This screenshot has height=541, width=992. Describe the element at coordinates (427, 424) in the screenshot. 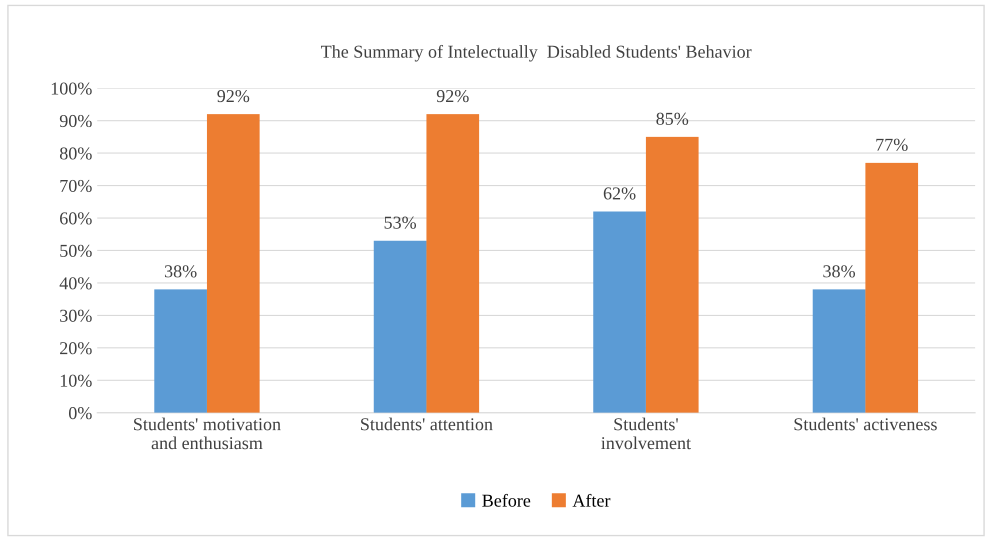

I see `x-tick-label: Students' attention` at that location.